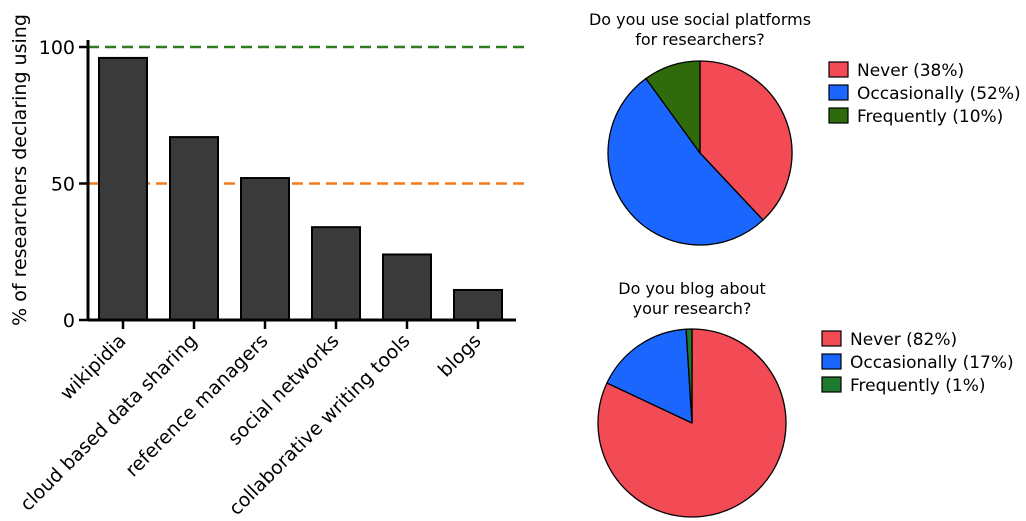 This screenshot has width=1026, height=521. What do you see at coordinates (903, 340) in the screenshot?
I see `legend-label: Never (82%)` at bounding box center [903, 340].